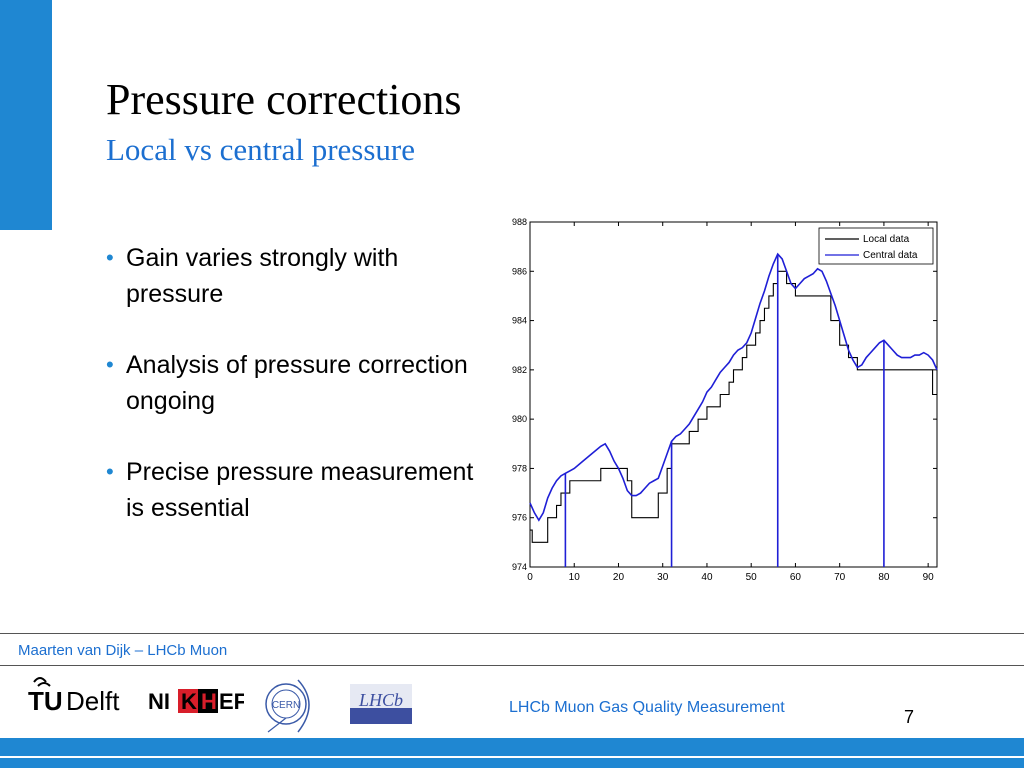 The image size is (1024, 768). I want to click on x-tick-label: 80, so click(884, 577).